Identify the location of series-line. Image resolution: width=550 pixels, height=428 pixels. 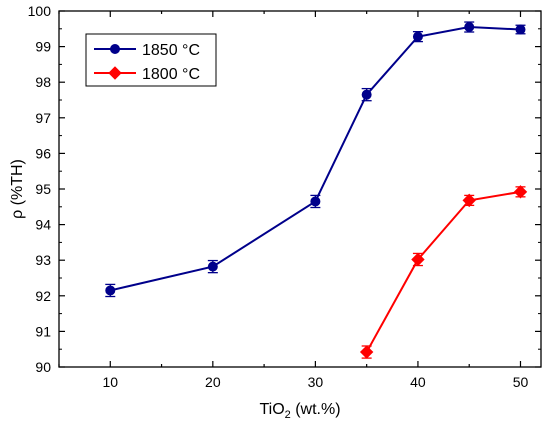
(443, 271).